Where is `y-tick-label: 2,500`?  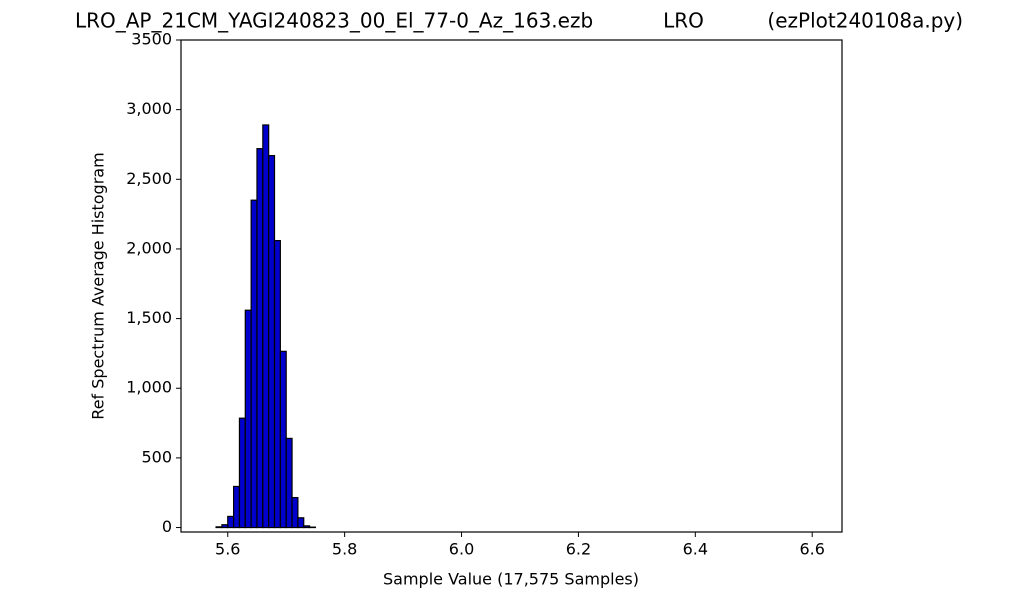 y-tick-label: 2,500 is located at coordinates (149, 178).